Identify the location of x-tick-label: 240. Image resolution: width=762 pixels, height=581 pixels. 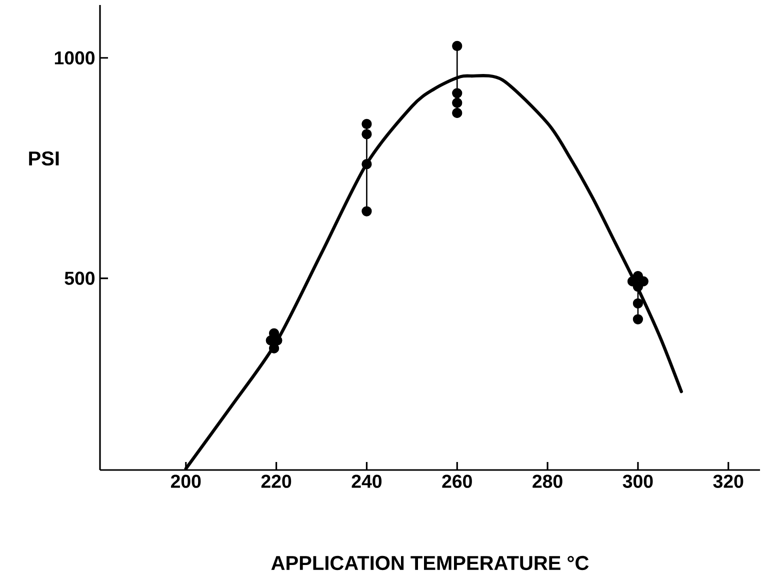
(367, 481).